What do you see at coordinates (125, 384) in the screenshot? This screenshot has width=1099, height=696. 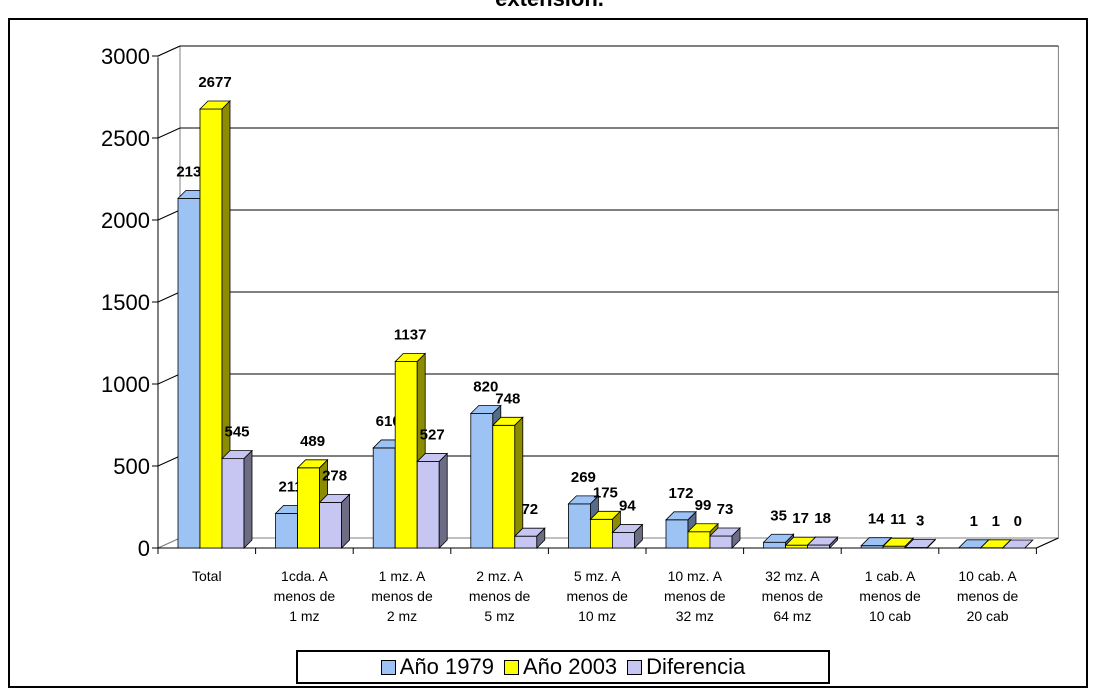 I see `y-tick-label: 1000` at bounding box center [125, 384].